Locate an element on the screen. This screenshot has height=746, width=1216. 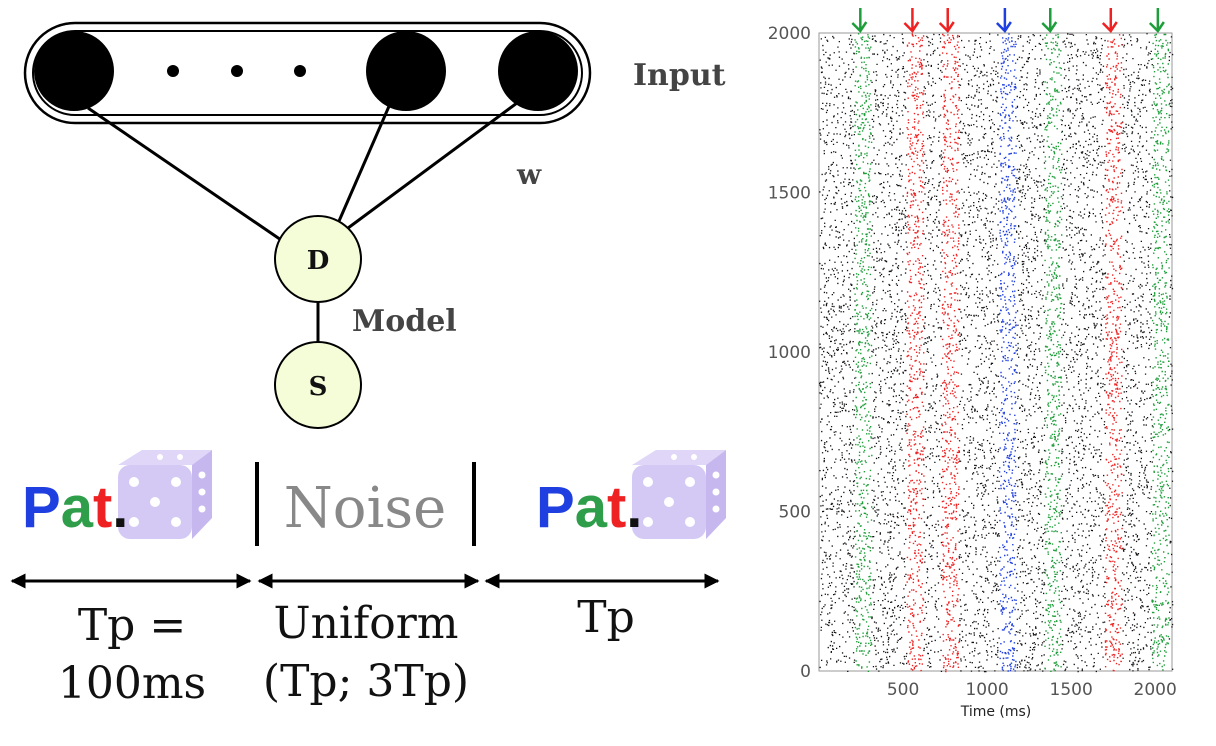
y-tick-label: 1500 is located at coordinates (789, 194).